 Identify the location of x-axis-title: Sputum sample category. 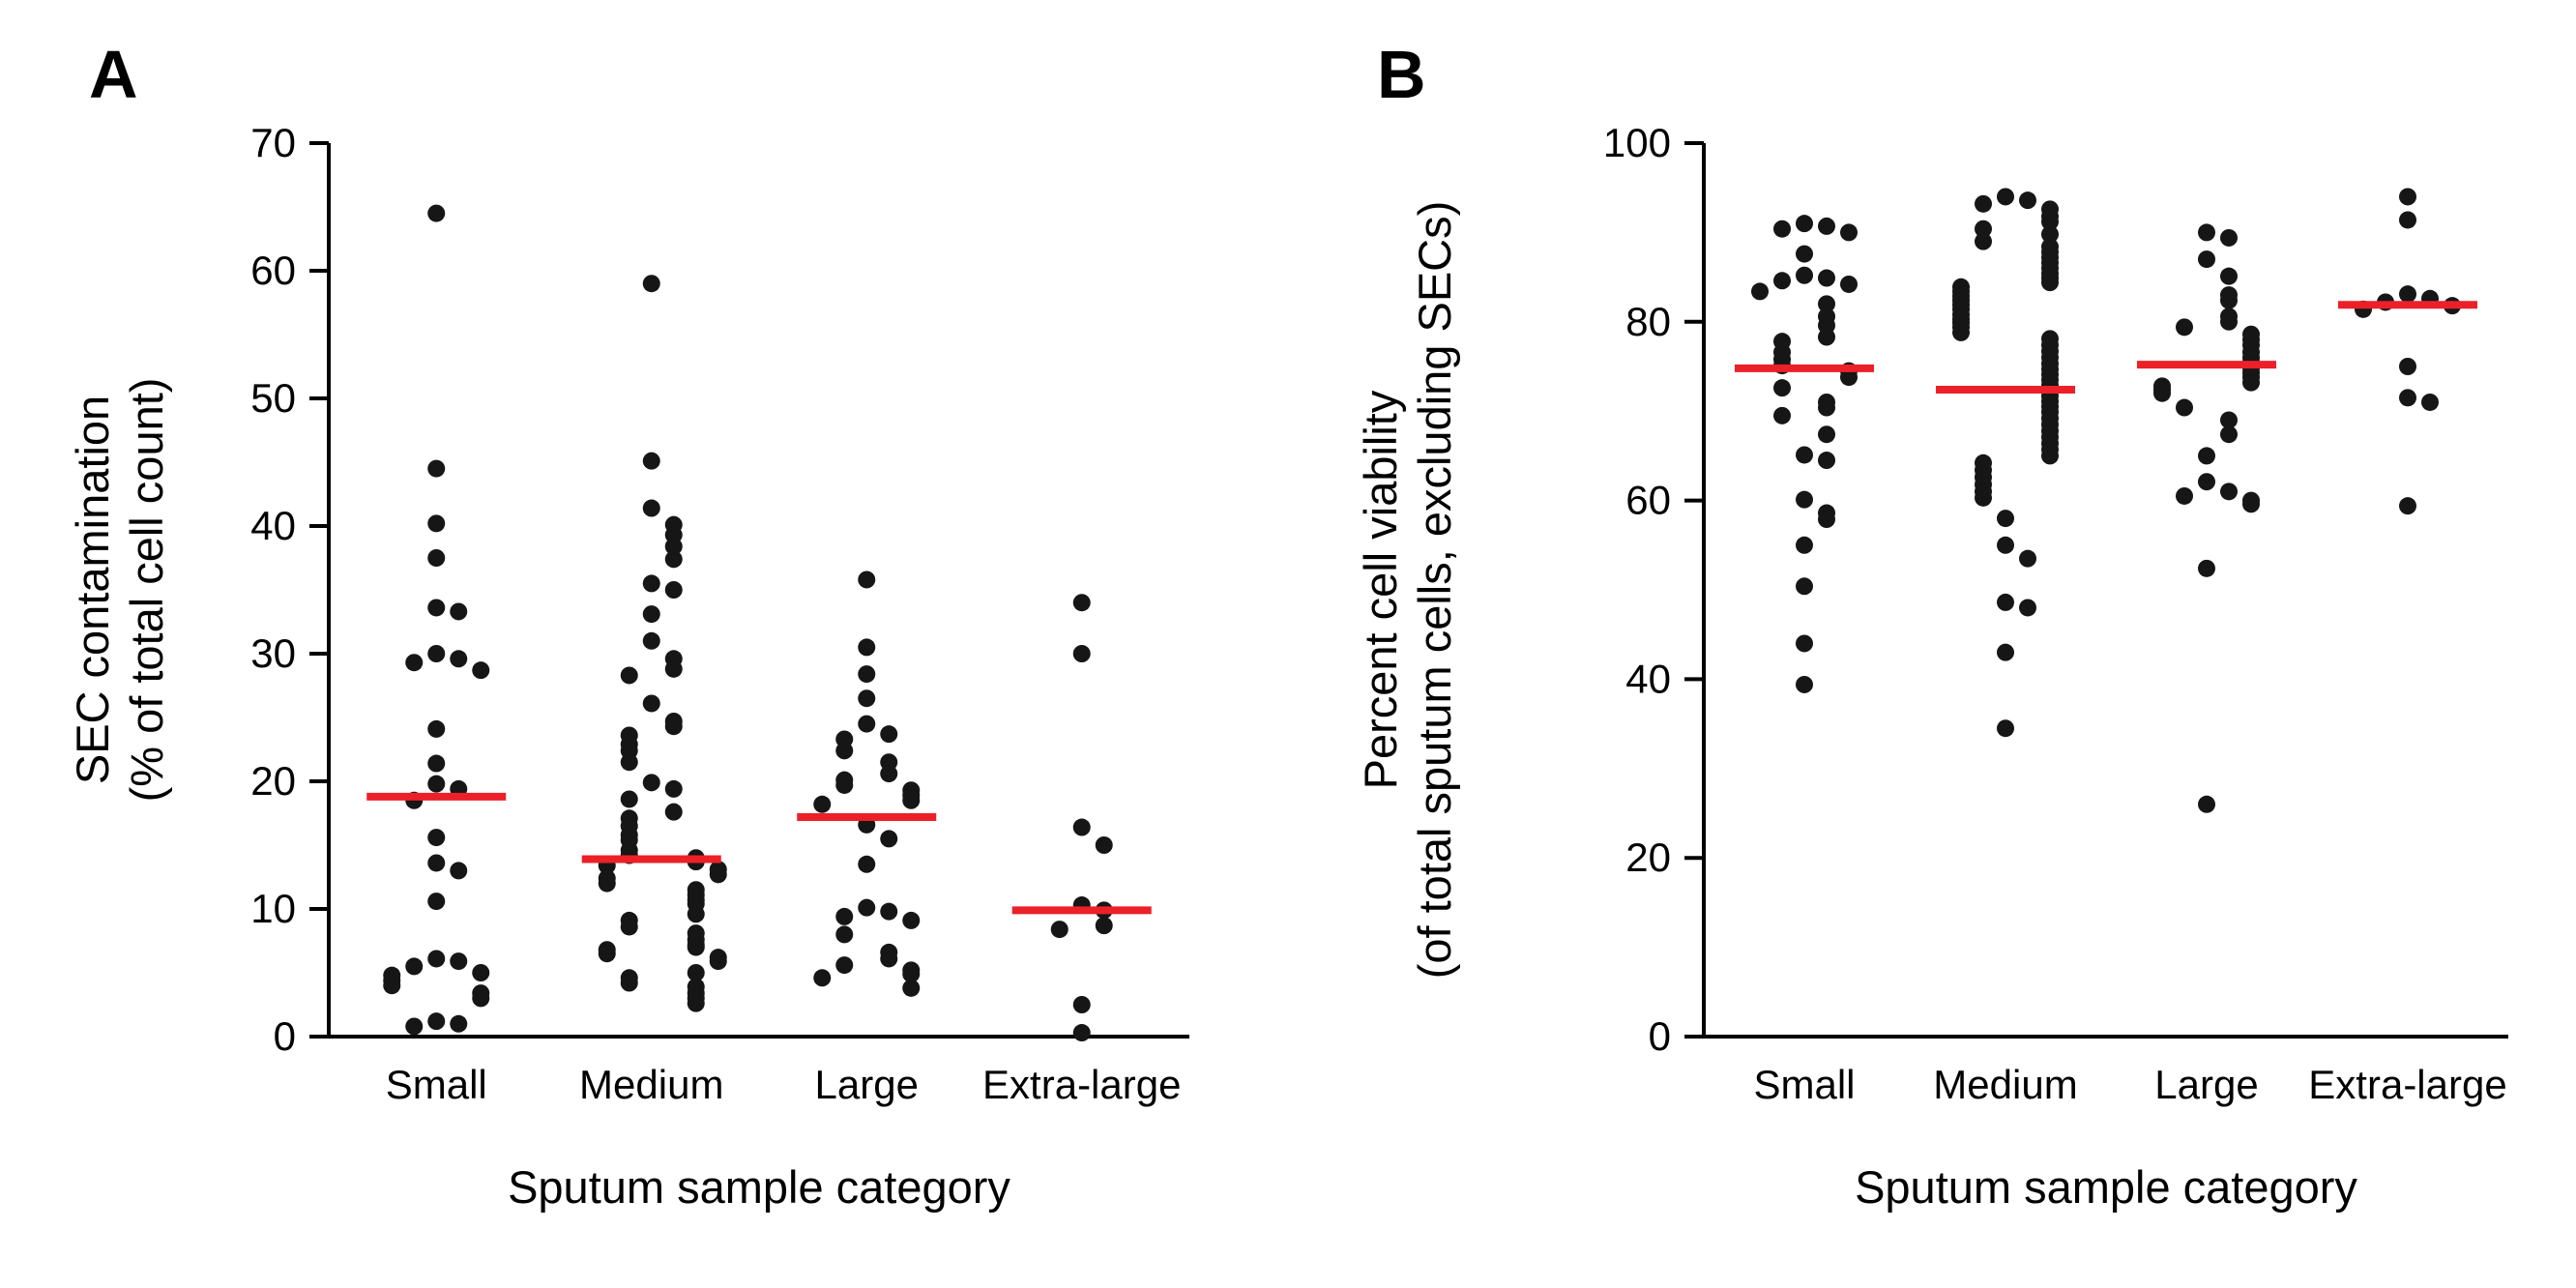
(2106, 1187).